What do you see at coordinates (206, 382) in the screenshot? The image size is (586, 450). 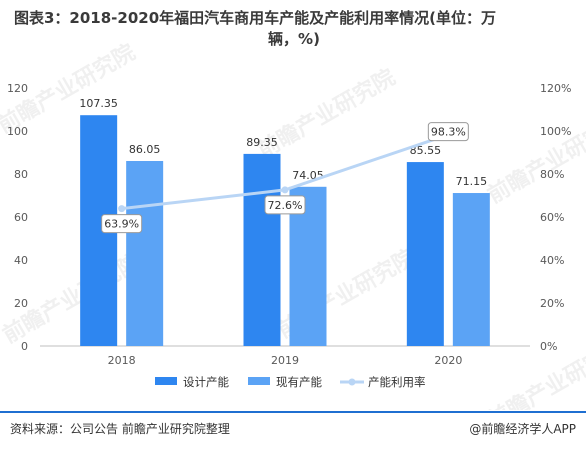 I see `legend-label: 设计产能` at bounding box center [206, 382].